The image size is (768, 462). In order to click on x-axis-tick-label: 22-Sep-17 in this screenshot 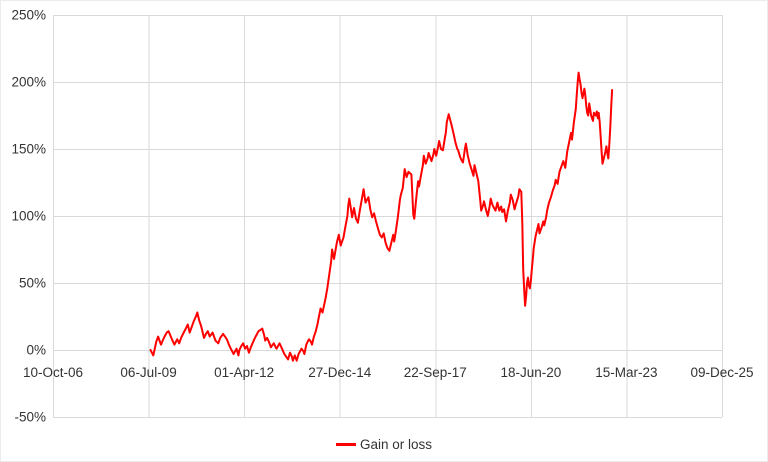, I will do `click(435, 372)`.